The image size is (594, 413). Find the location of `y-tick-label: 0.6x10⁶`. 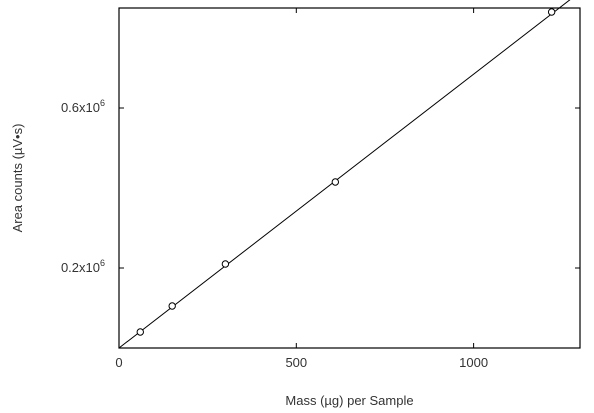

y-tick-label: 0.6x10⁶ is located at coordinates (83, 106).